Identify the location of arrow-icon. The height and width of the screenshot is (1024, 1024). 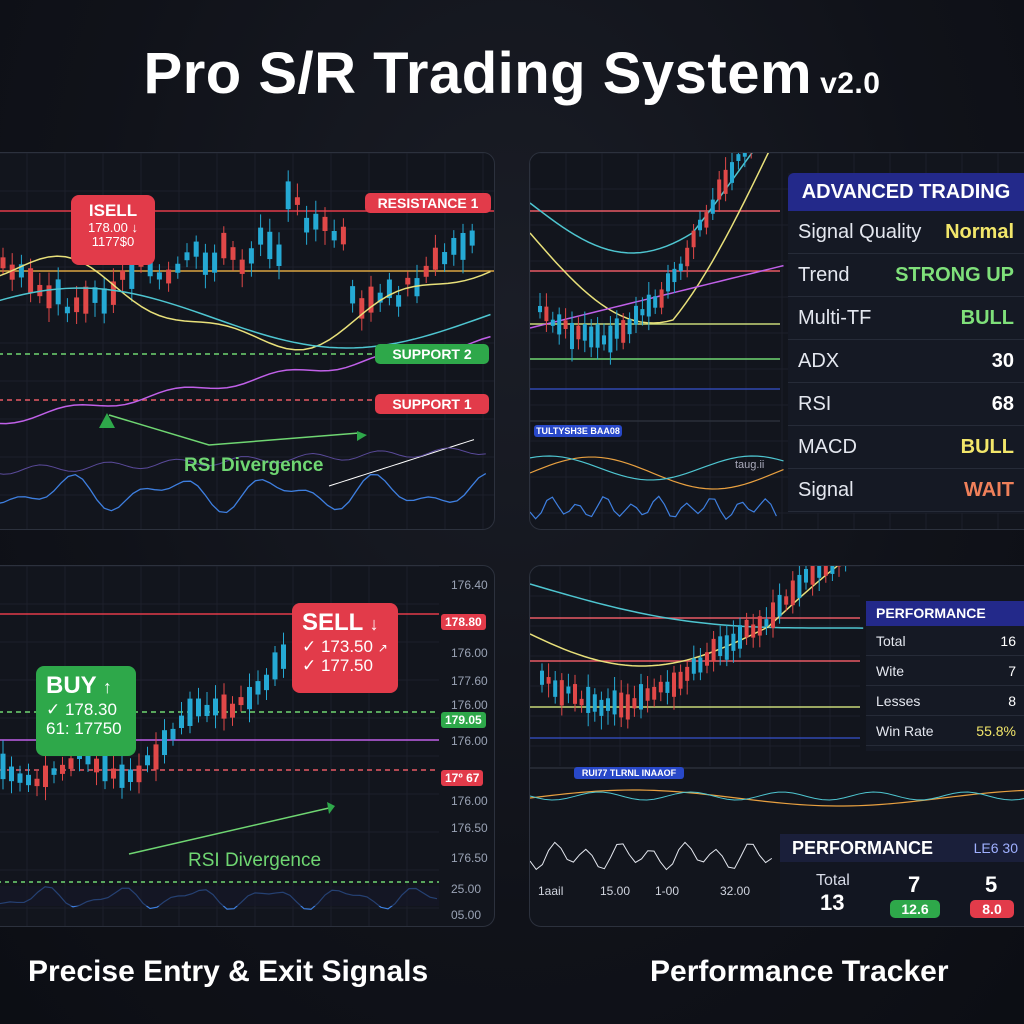
(362, 436).